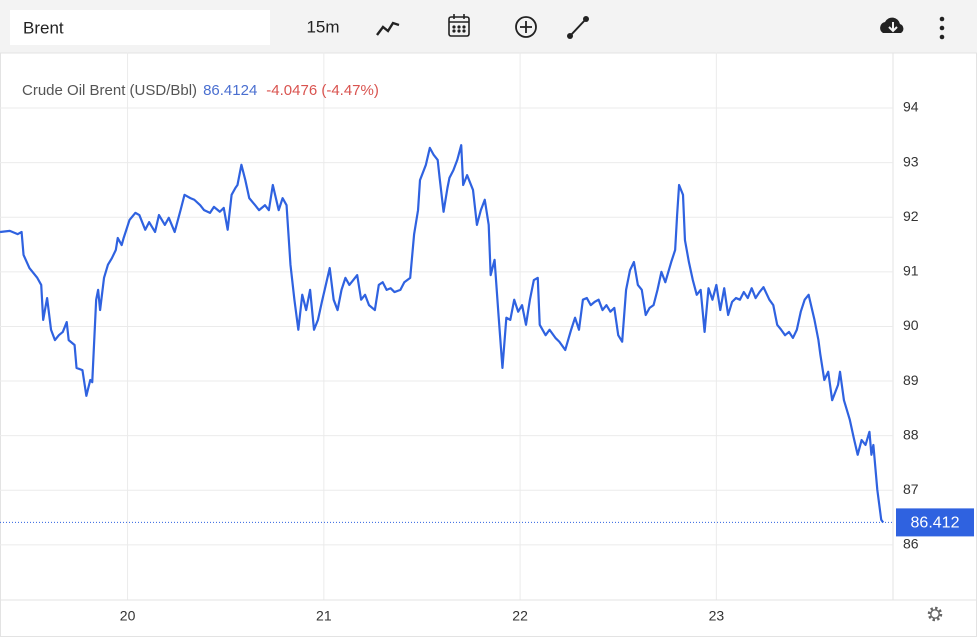  I want to click on last-price-label: 86.412, so click(935, 523).